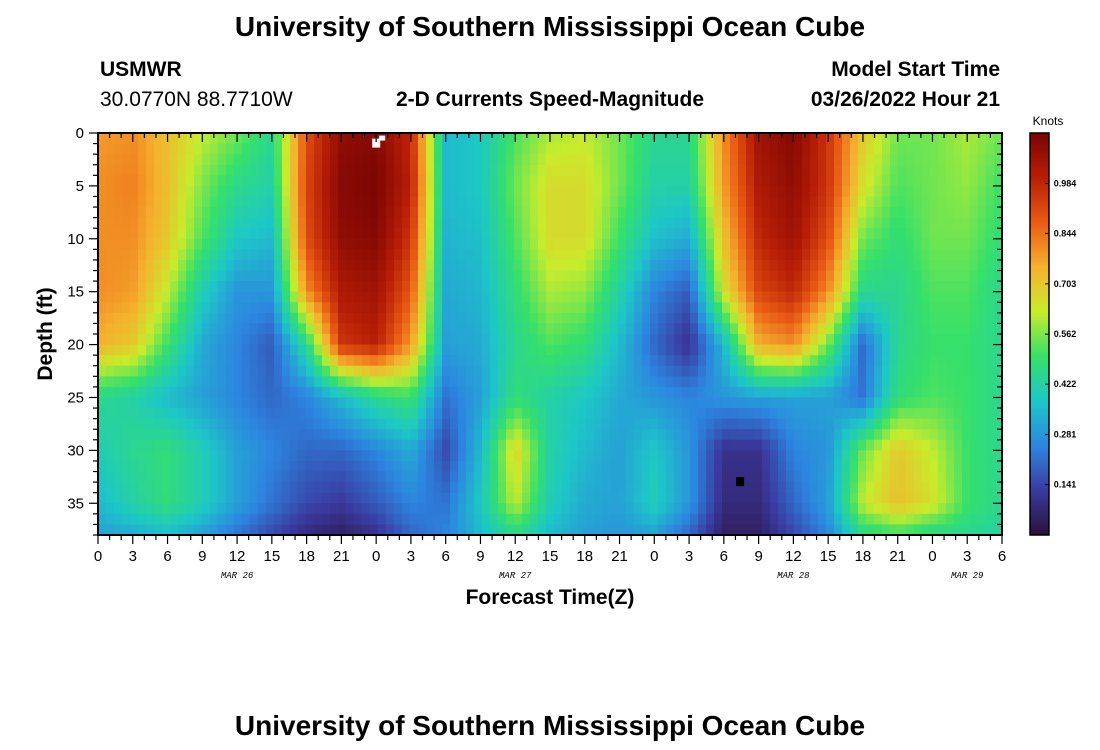 The height and width of the screenshot is (750, 1100). Describe the element at coordinates (75, 503) in the screenshot. I see `y-tick-label: 35` at that location.